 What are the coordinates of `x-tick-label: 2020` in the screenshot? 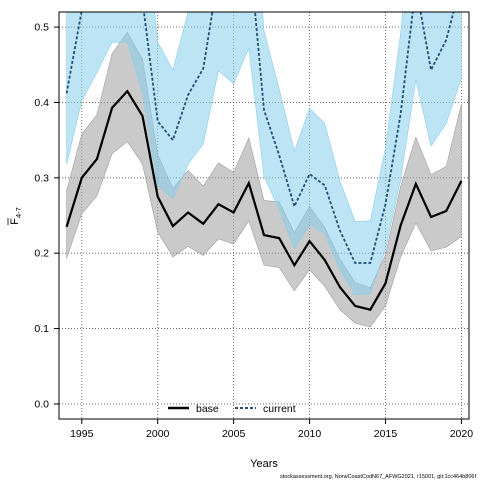 It's located at (462, 434).